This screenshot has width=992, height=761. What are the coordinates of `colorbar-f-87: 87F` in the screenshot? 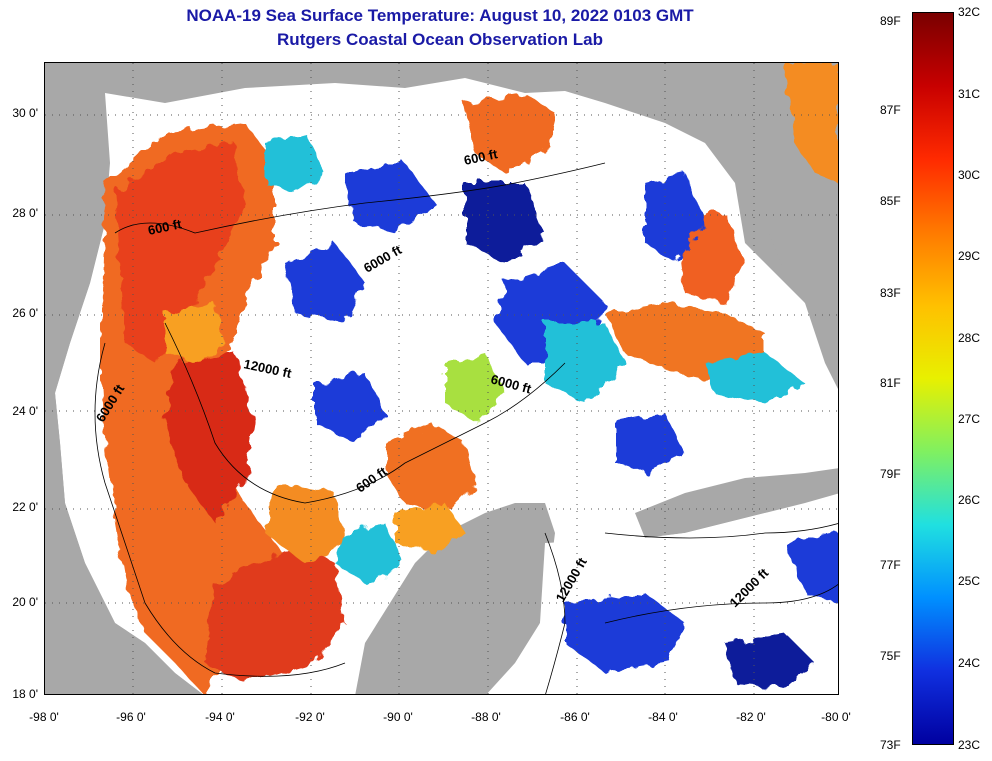 It's located at (890, 110).